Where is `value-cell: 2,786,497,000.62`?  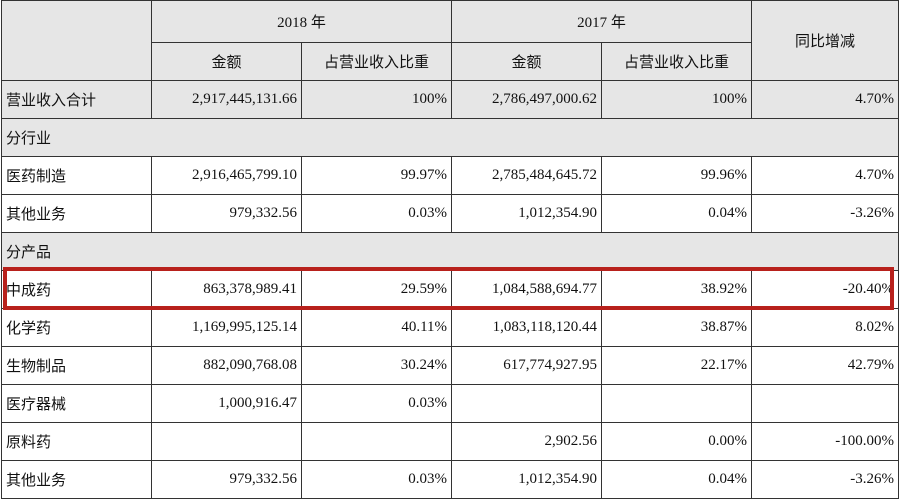 value-cell: 2,786,497,000.62 is located at coordinates (527, 99).